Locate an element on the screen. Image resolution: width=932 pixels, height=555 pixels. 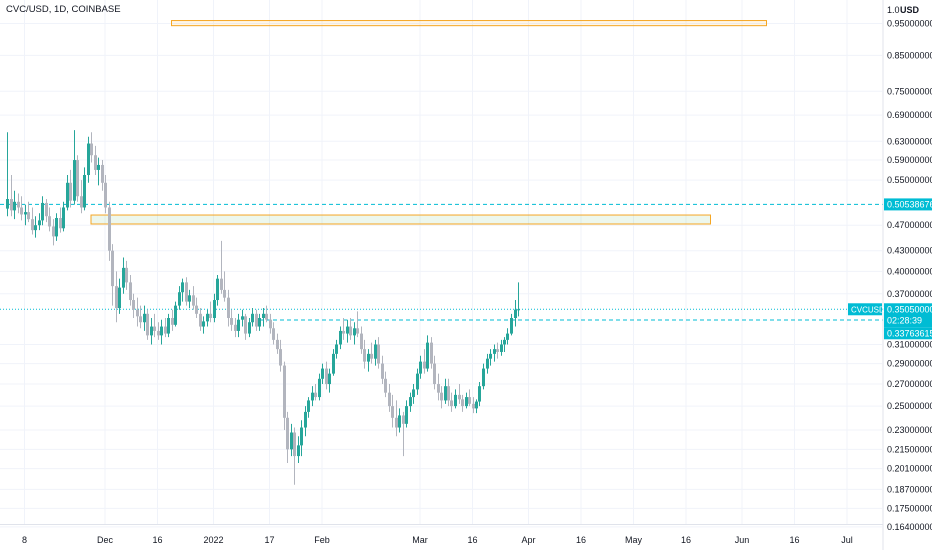
time-tick-label: Feb is located at coordinates (322, 540).